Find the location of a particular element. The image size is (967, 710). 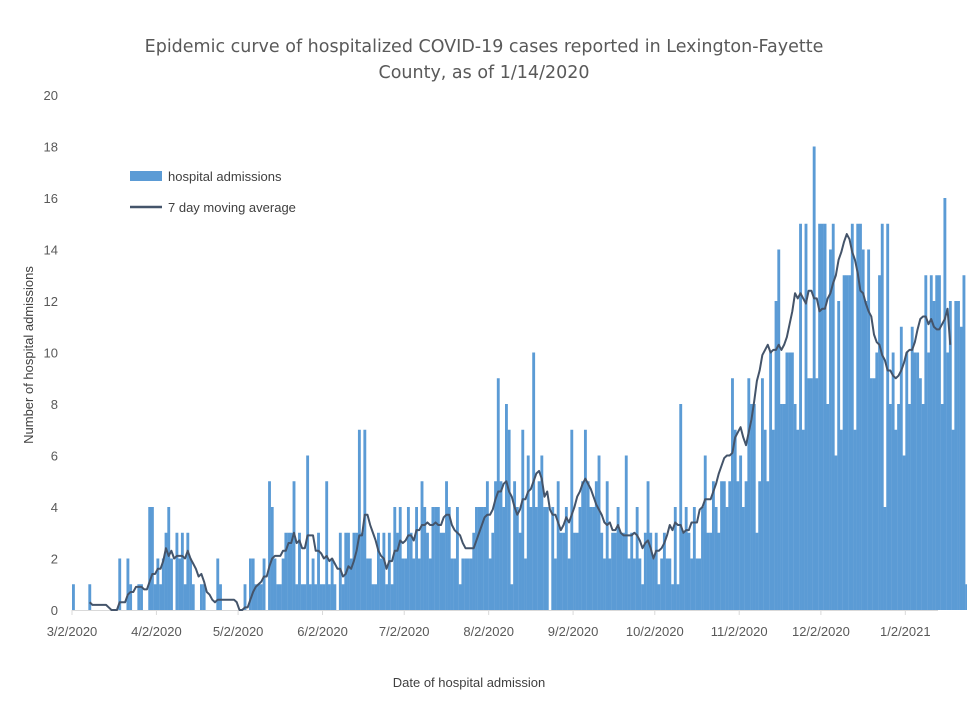

y-tick-label: 8 is located at coordinates (54, 404).